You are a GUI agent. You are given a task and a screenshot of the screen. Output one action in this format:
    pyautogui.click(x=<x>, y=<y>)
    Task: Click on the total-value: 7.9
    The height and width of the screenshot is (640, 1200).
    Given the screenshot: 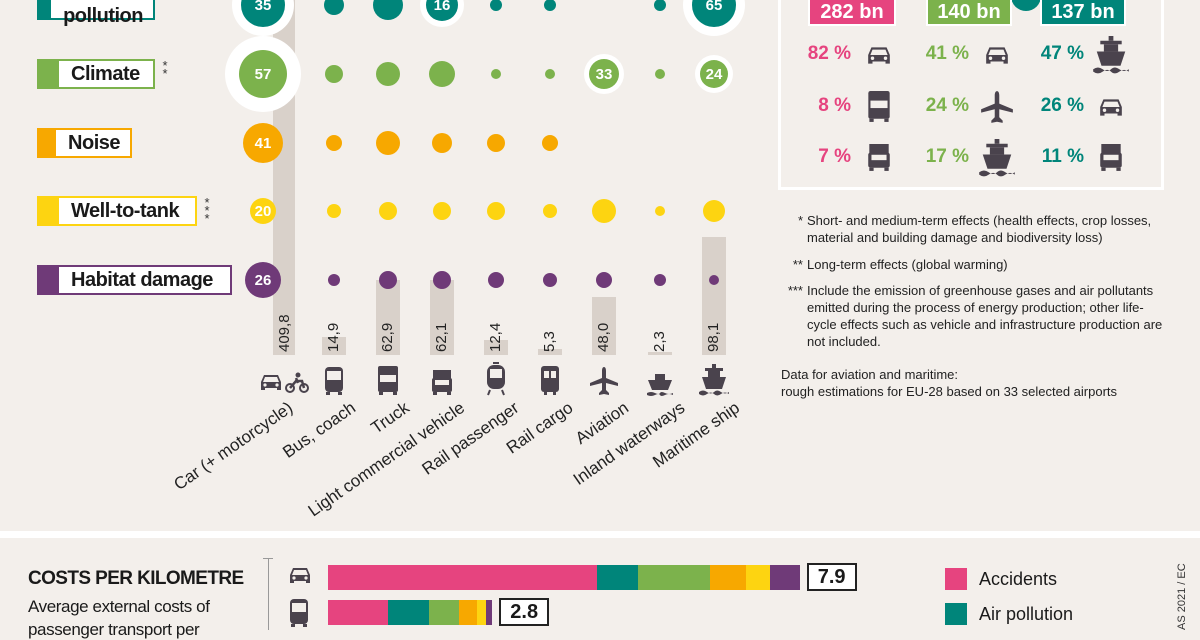 What is the action you would take?
    pyautogui.click(x=831, y=577)
    